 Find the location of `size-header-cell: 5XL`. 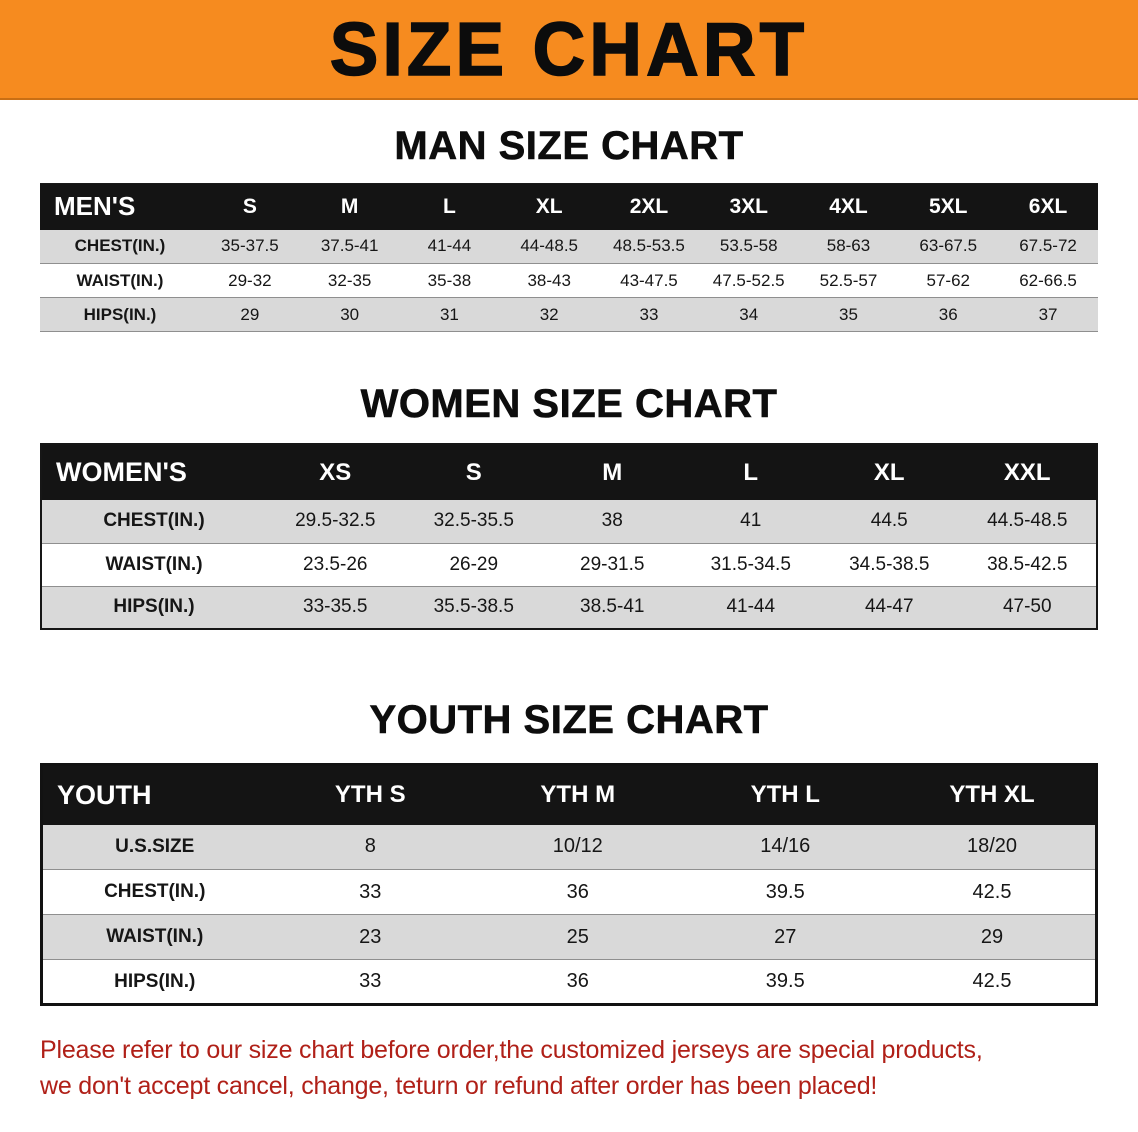

size-header-cell: 5XL is located at coordinates (948, 206).